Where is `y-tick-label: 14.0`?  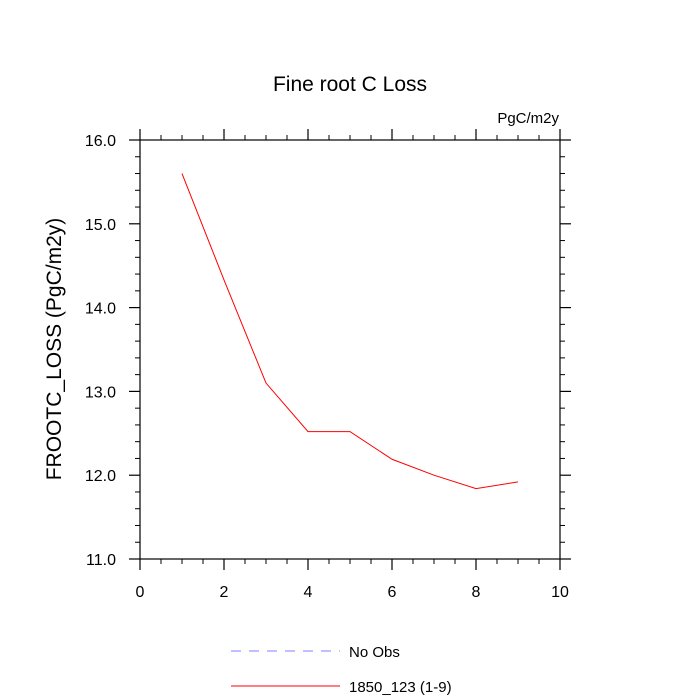
y-tick-label: 14.0 is located at coordinates (100, 309).